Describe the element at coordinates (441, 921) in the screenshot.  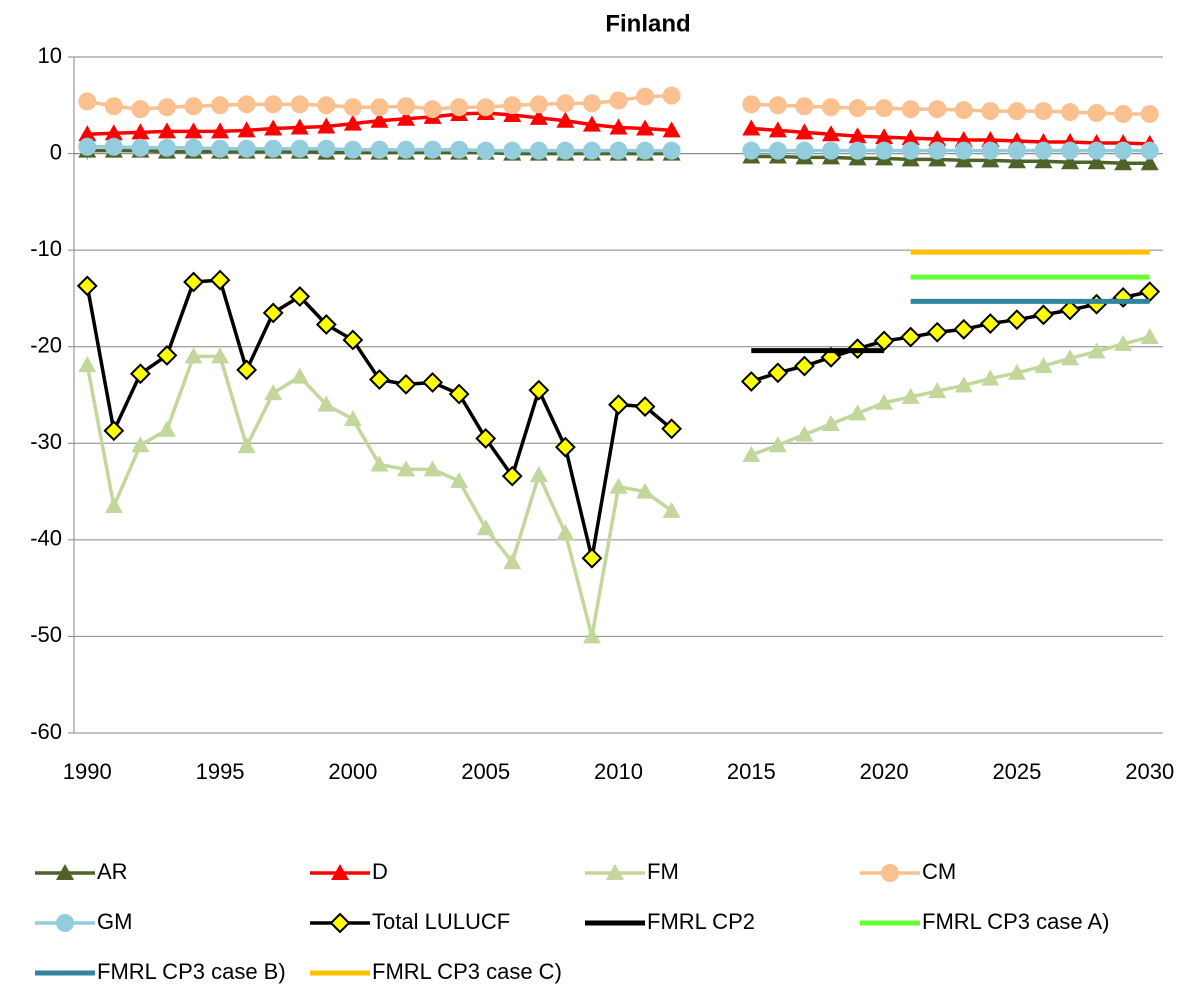
I see `legend-label: Total LULUCF` at that location.